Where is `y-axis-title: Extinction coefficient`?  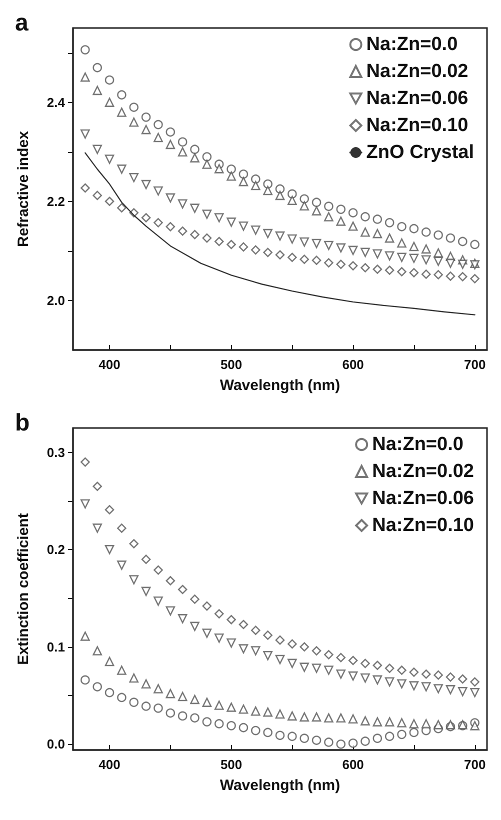
y-axis-title: Extinction coefficient is located at coordinates (23, 589).